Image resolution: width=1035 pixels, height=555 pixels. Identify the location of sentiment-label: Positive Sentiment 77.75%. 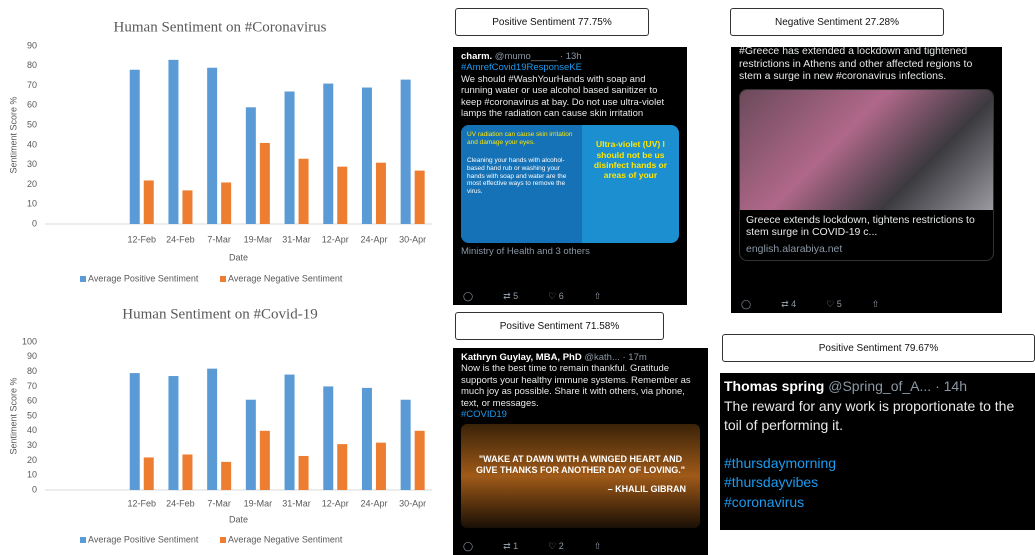
(552, 22).